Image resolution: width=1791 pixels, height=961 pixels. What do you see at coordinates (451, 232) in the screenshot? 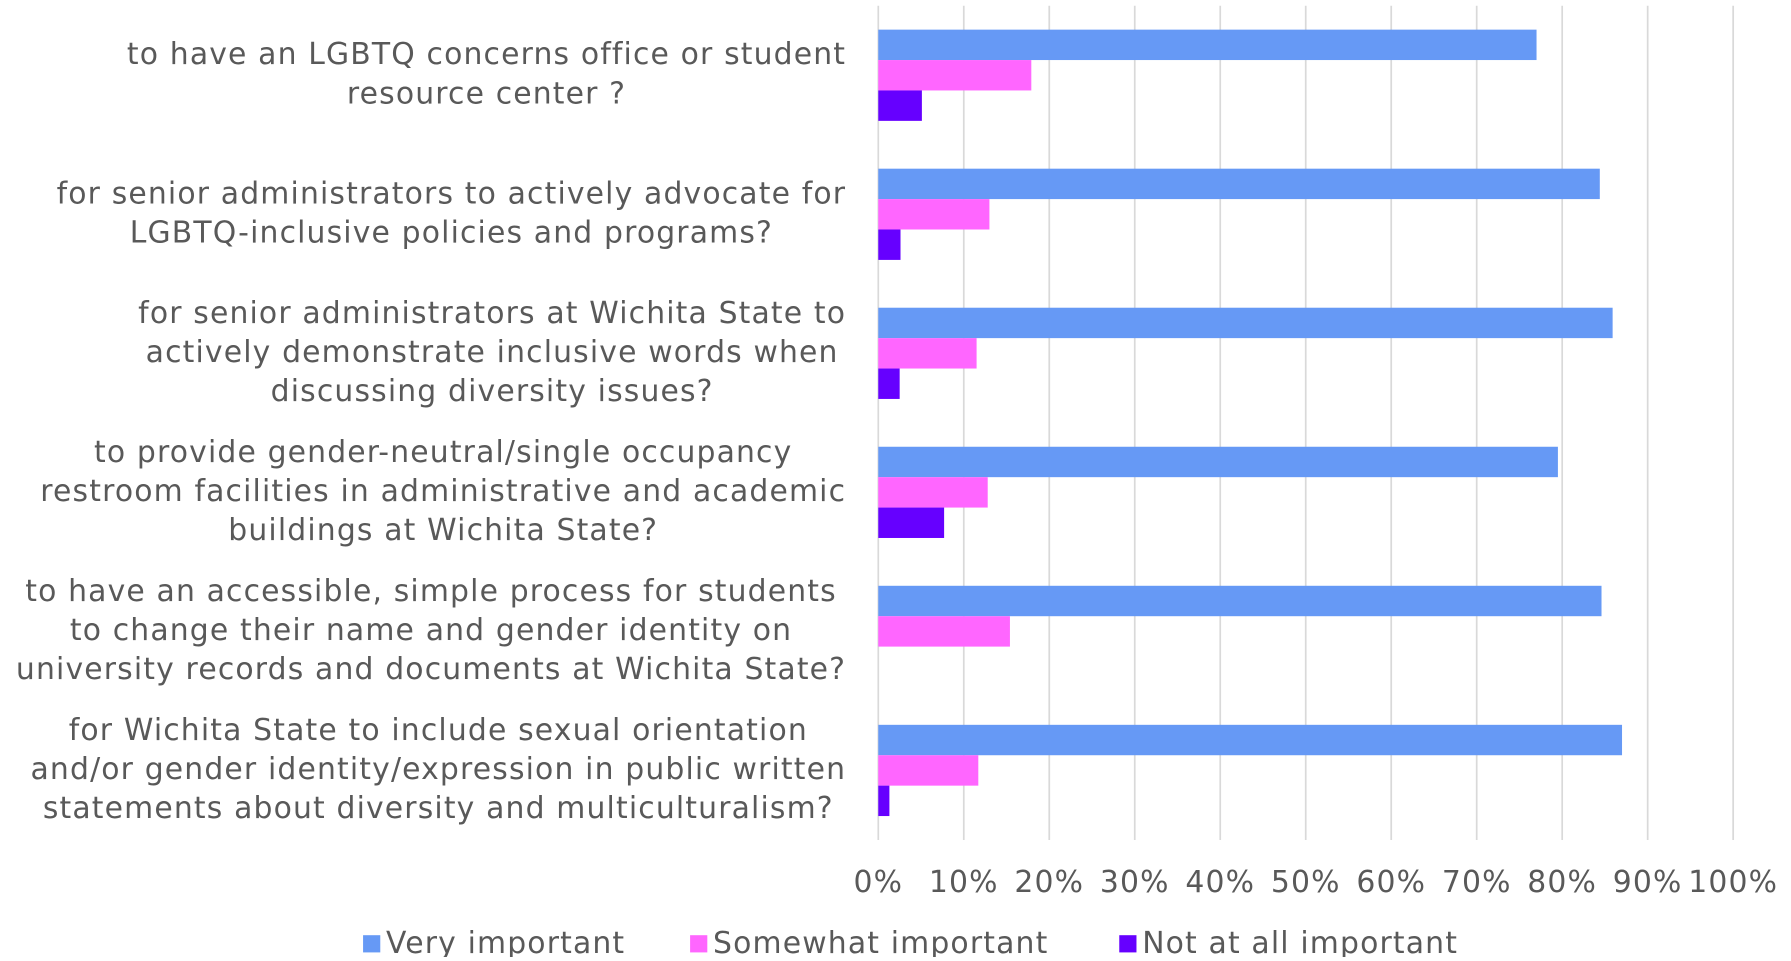
I see `y-tick-label: LGBTQ-inclusive policies and programs?` at bounding box center [451, 232].